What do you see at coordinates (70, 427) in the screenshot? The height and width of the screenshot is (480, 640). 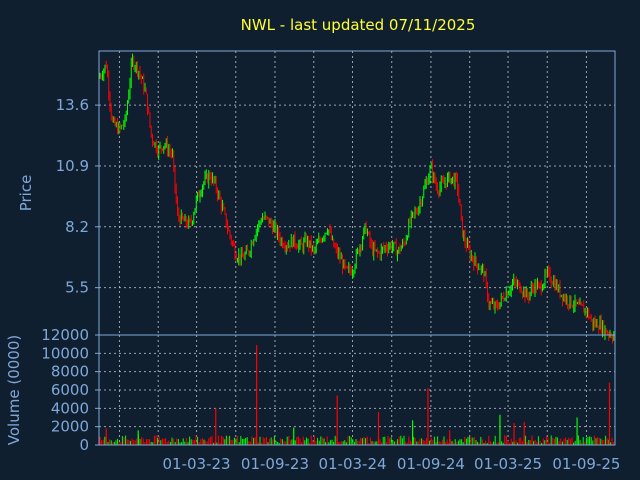 I see `volume-y-tick-label: 2000` at bounding box center [70, 427].